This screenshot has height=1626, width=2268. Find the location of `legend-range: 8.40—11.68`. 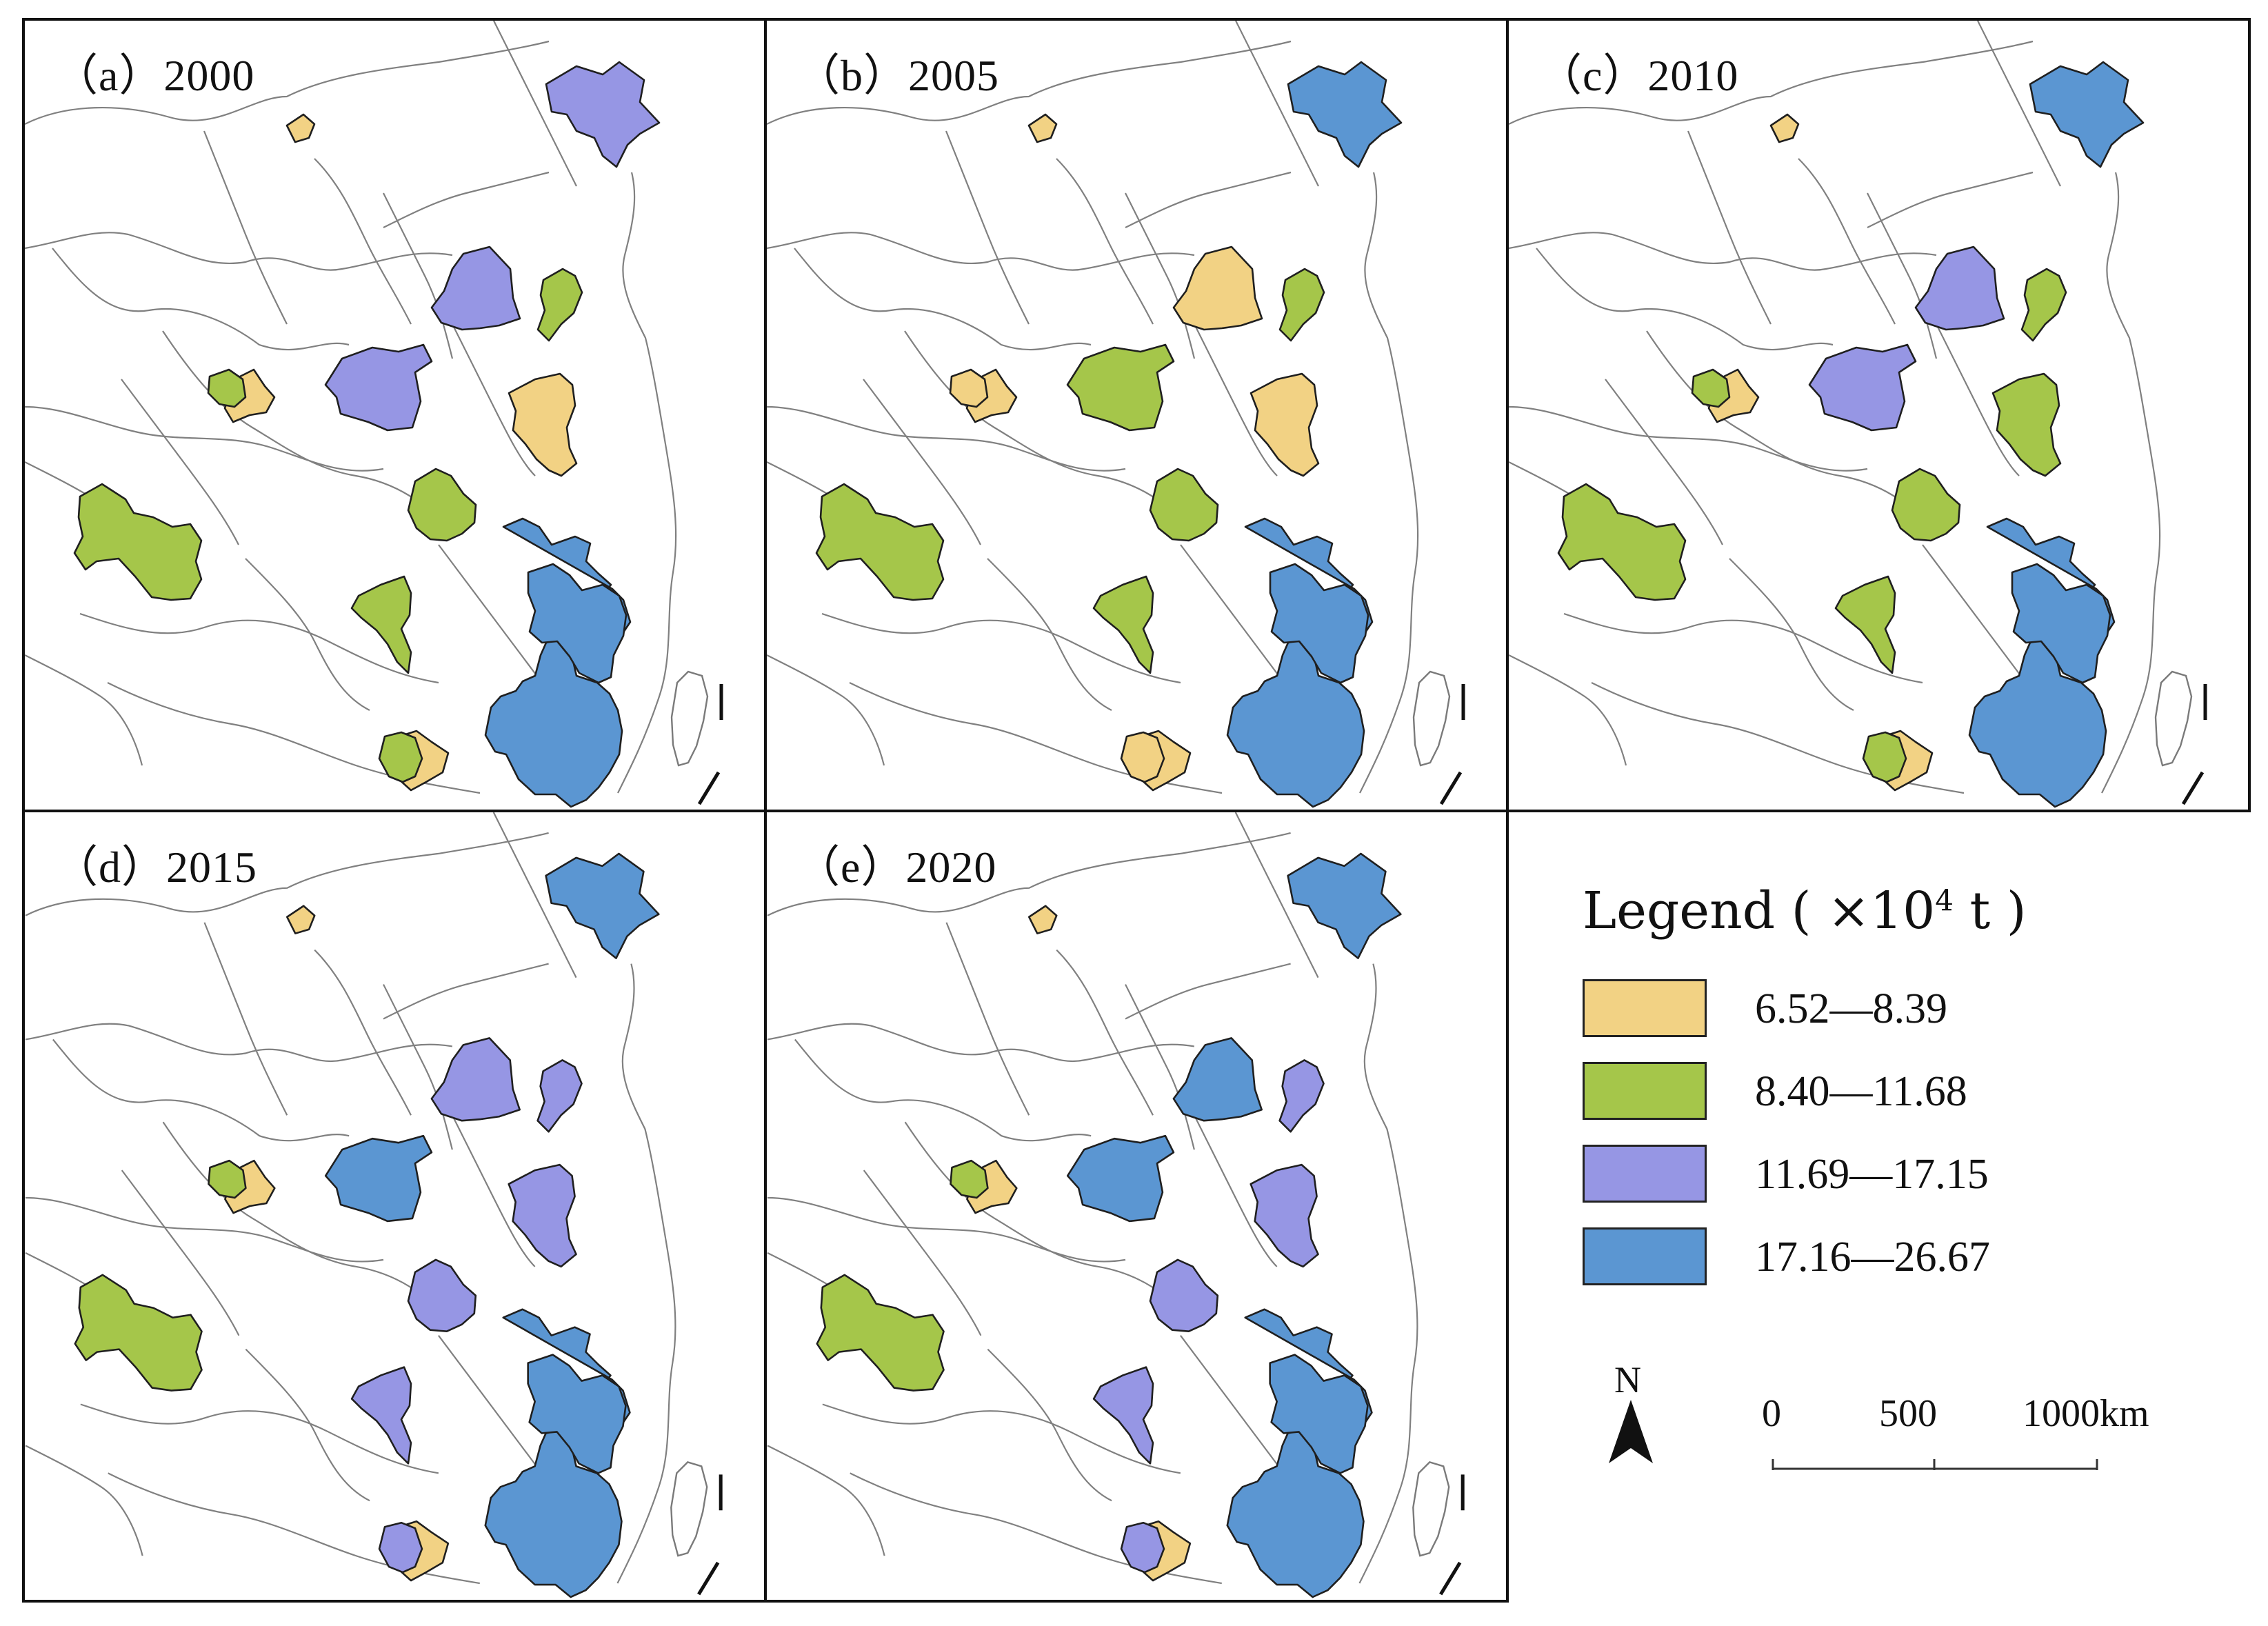

legend-range: 8.40—11.68 is located at coordinates (1861, 1091).